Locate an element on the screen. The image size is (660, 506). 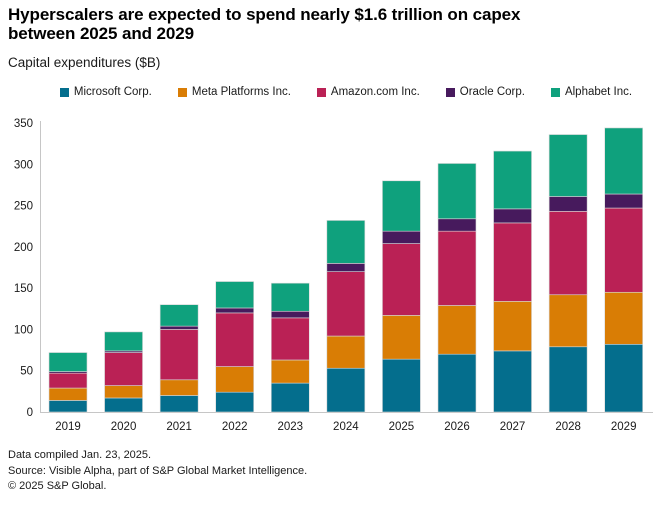
bar-2019 is located at coordinates (68, 382).